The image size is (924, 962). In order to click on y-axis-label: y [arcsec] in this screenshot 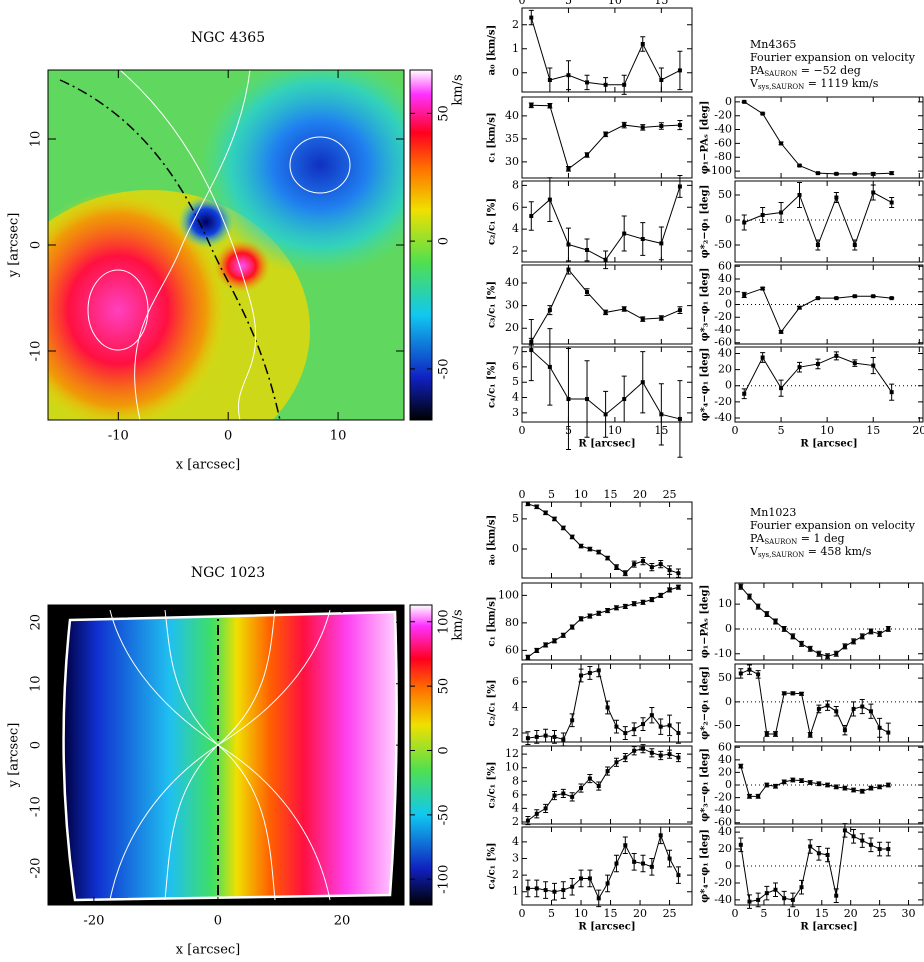, I will do `click(14, 246)`.